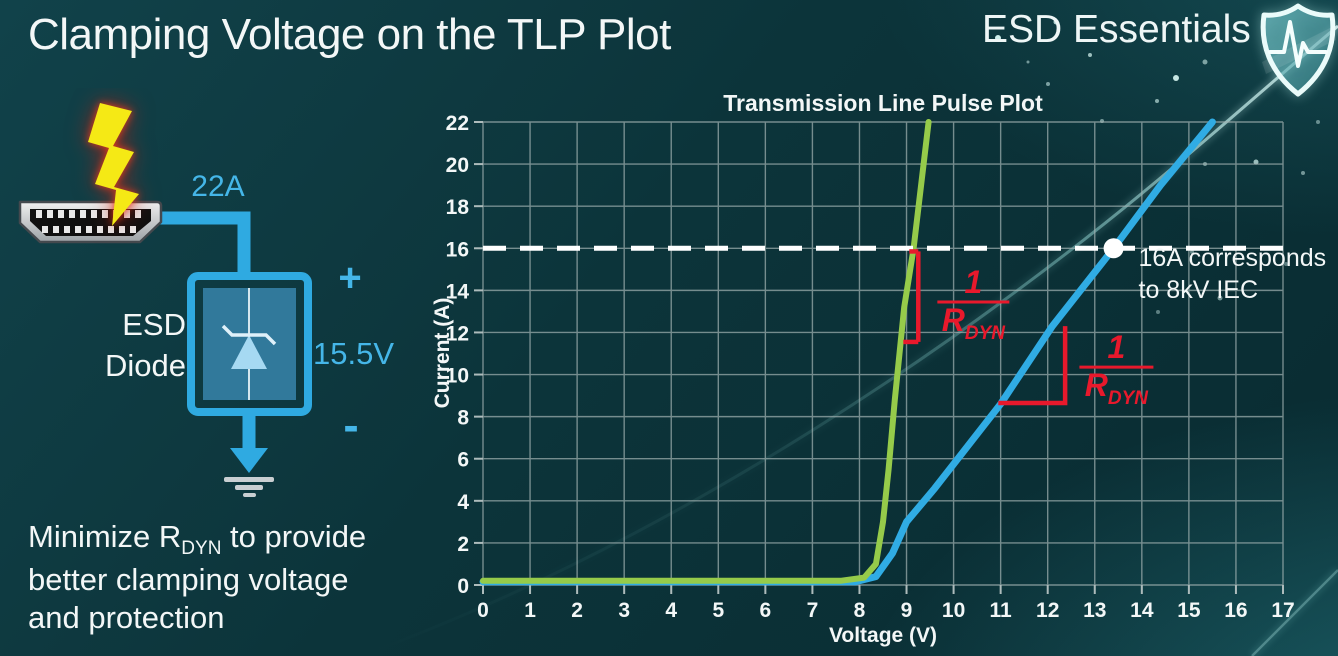 The height and width of the screenshot is (656, 1338). Describe the element at coordinates (126, 617) in the screenshot. I see `note-line3: and protection` at that location.